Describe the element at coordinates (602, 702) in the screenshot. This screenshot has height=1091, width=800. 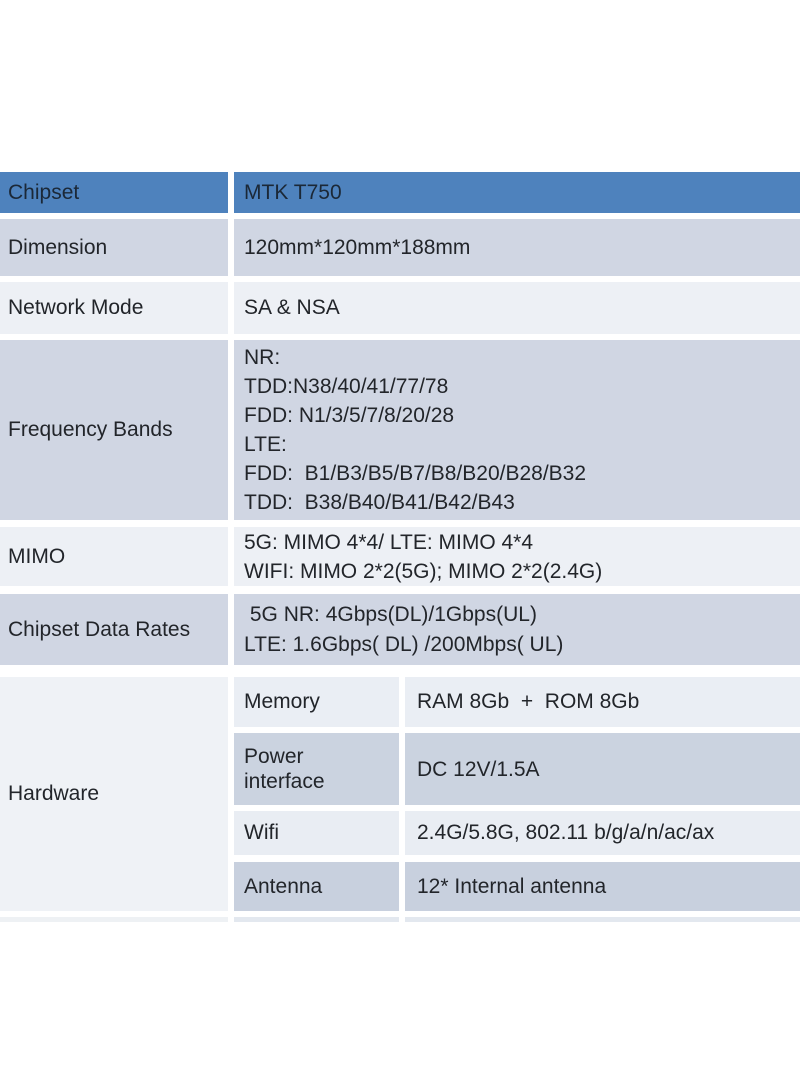
I see `sub-row-value: RAM 8Gb + ROM 8Gb` at that location.